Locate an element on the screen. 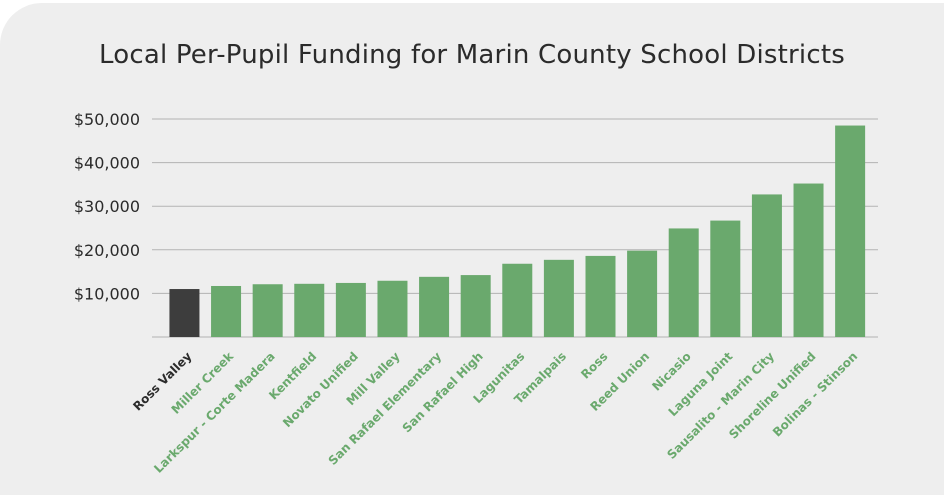  y-tick-label: $40,000 is located at coordinates (107, 163).